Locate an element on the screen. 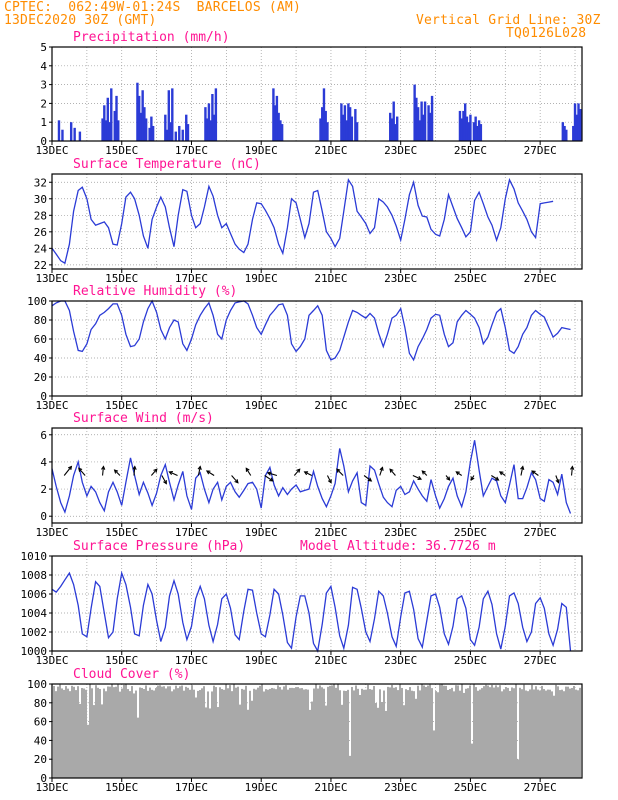 This screenshot has width=618, height=800. x-tick-label: 19DEC is located at coordinates (261, 150).